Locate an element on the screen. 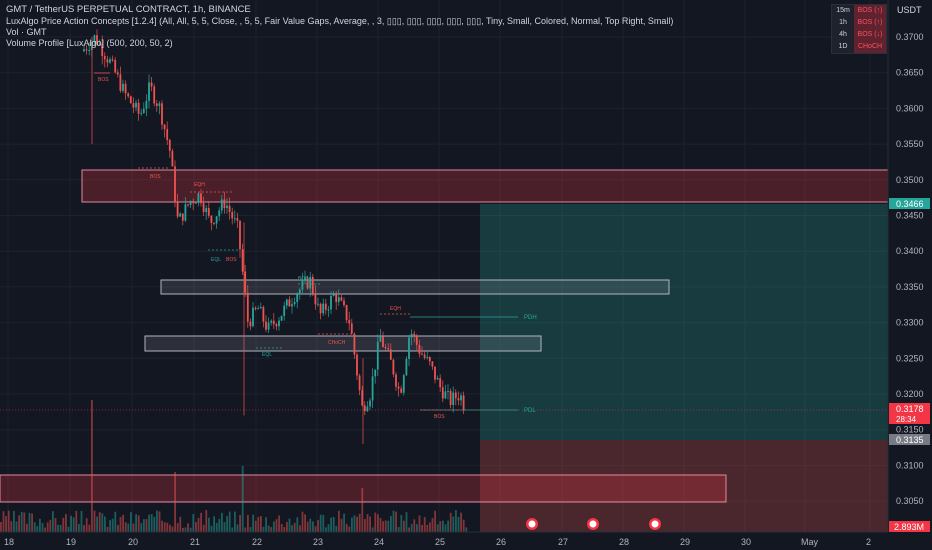  eqh-label: EQH is located at coordinates (199, 185).